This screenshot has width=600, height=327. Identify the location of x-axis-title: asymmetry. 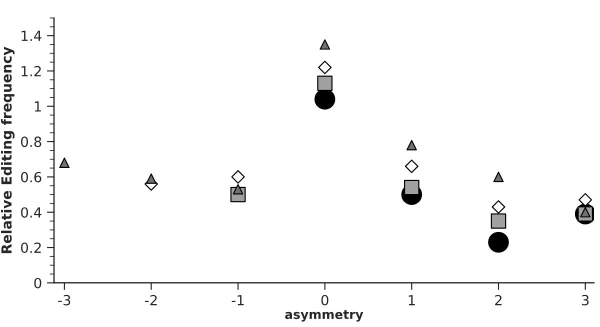
(324, 316).